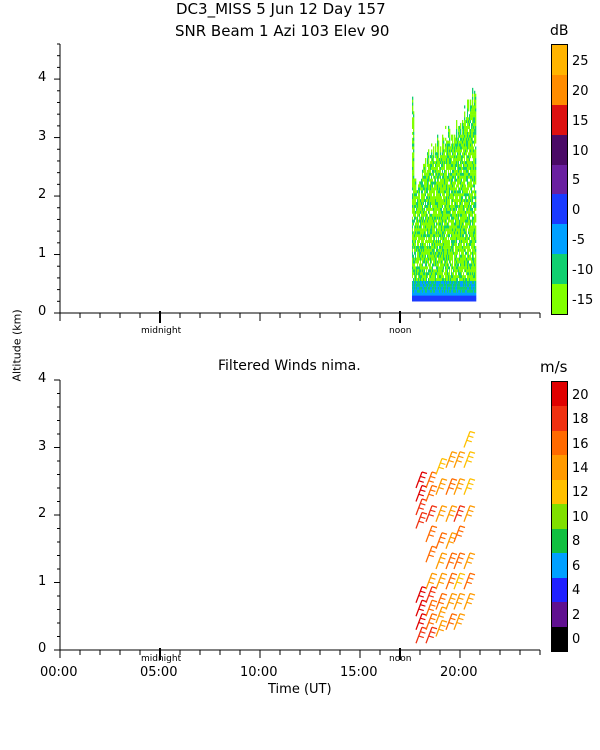 The width and height of the screenshot is (600, 750). Describe the element at coordinates (42, 136) in the screenshot. I see `y-tick-label: 3` at that location.